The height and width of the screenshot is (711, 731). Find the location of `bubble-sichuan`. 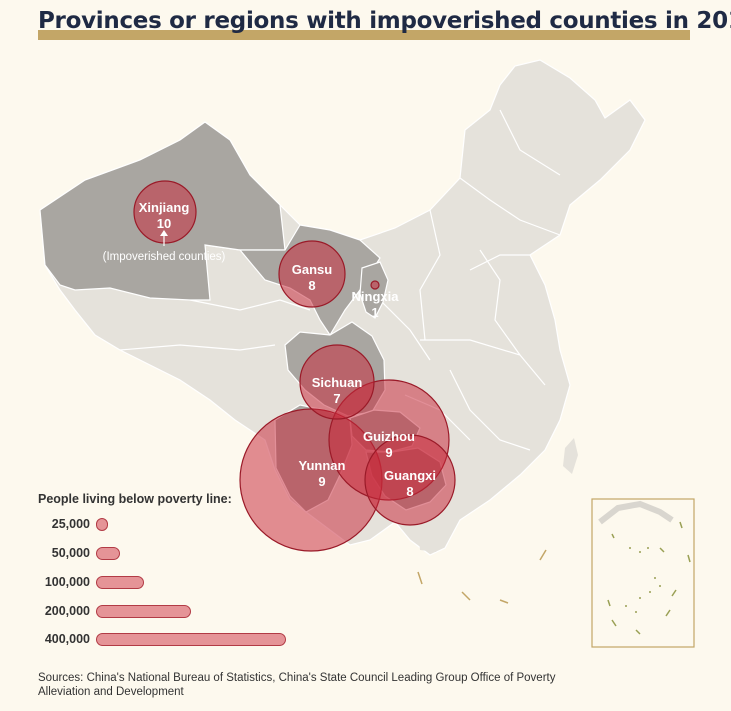

bubble-sichuan is located at coordinates (337, 382).